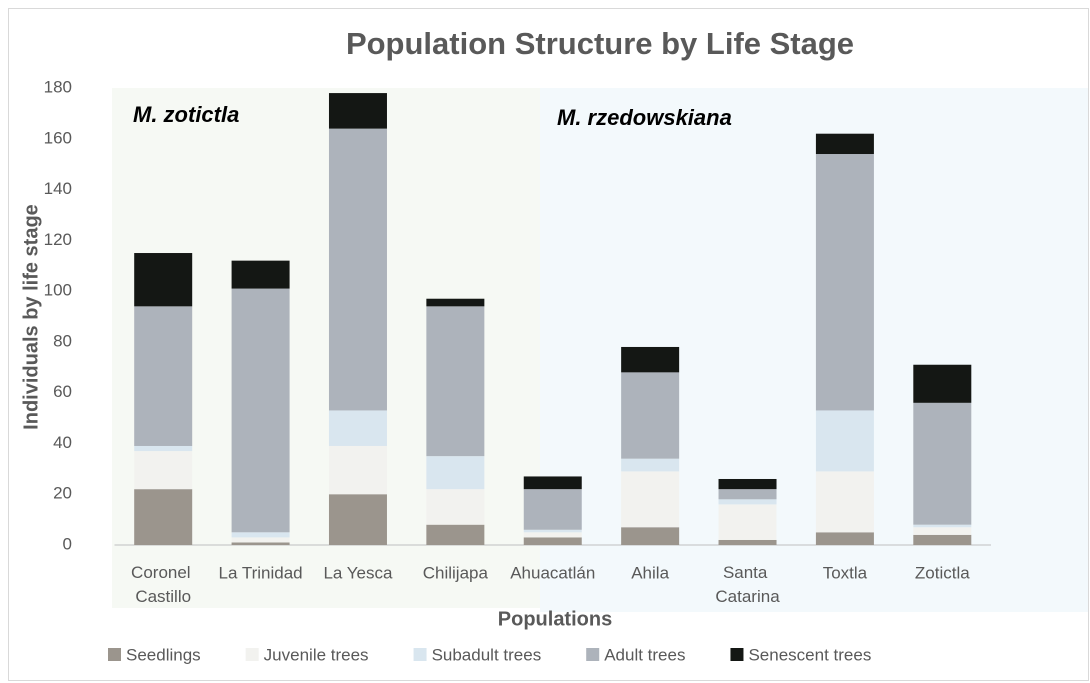 The image size is (1090, 683). Describe the element at coordinates (487, 654) in the screenshot. I see `legend-label: Subadult trees` at that location.